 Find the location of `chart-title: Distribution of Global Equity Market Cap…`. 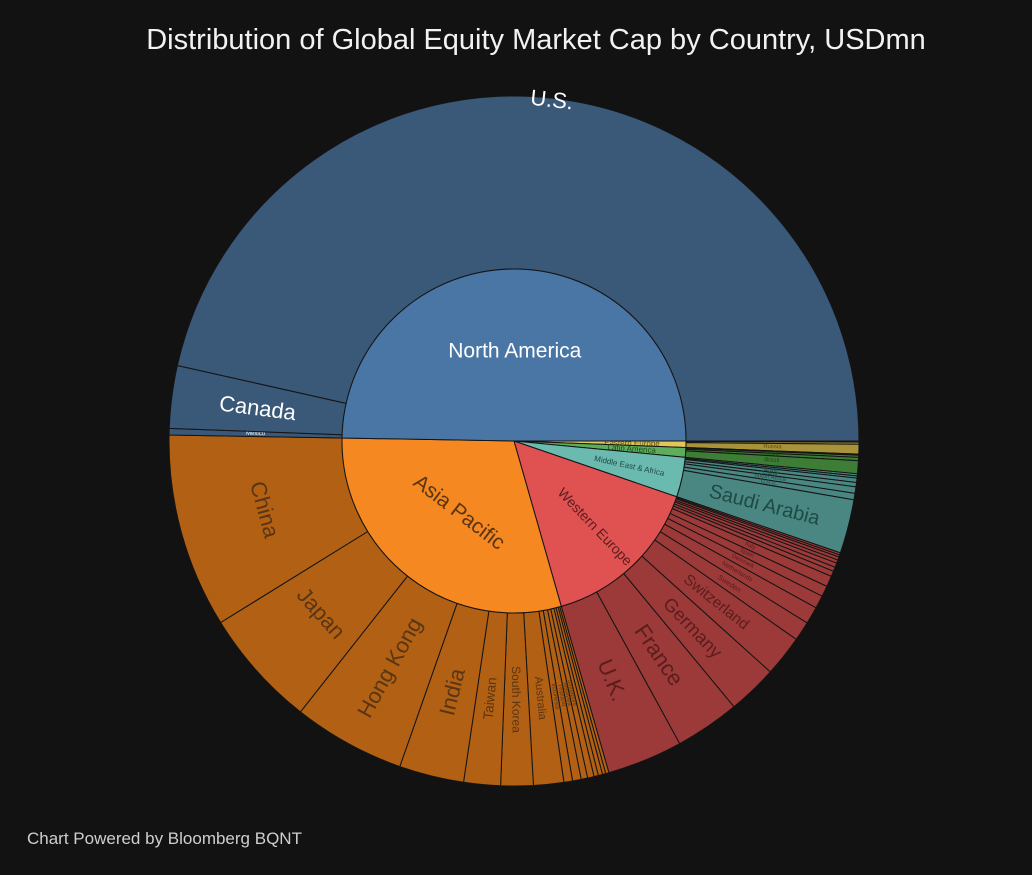

chart-title: Distribution of Global Equity Market Cap… is located at coordinates (536, 40).